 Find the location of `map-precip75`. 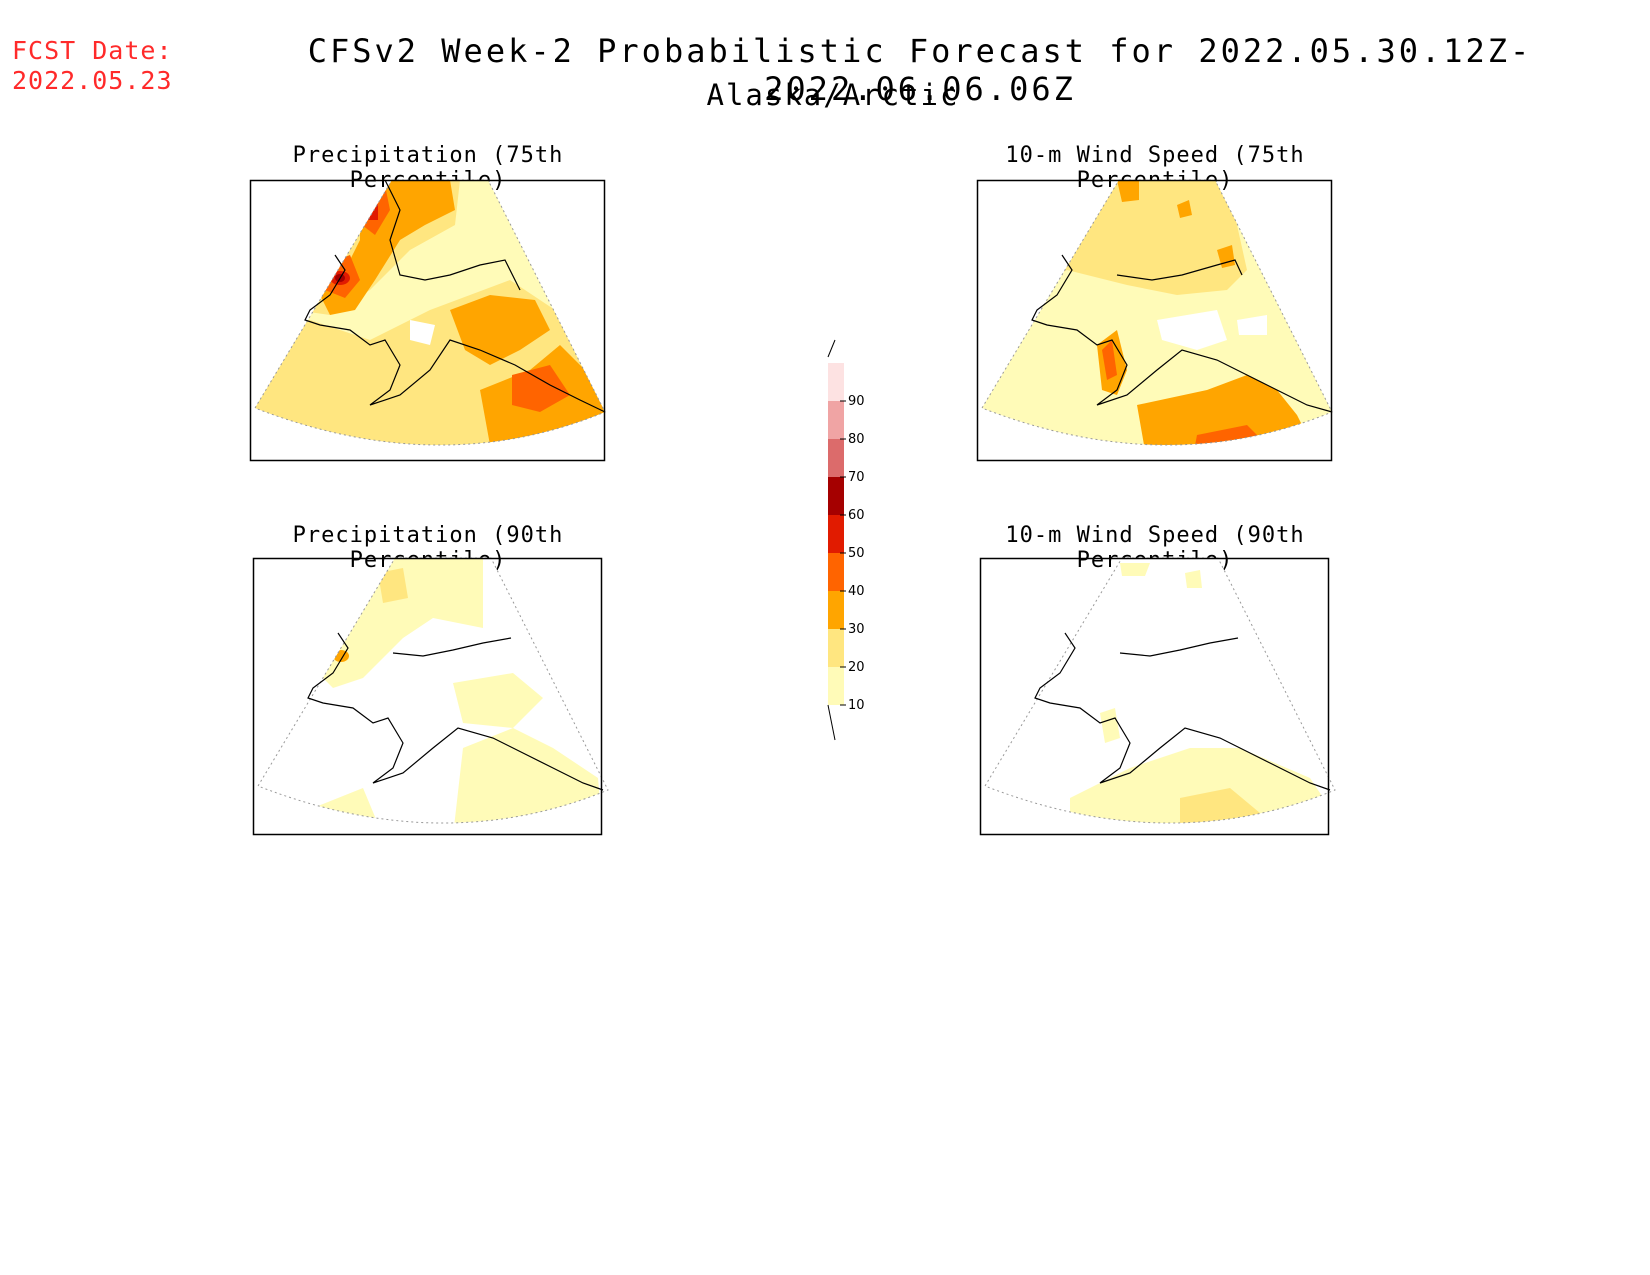

map-precip75 is located at coordinates (427, 320).